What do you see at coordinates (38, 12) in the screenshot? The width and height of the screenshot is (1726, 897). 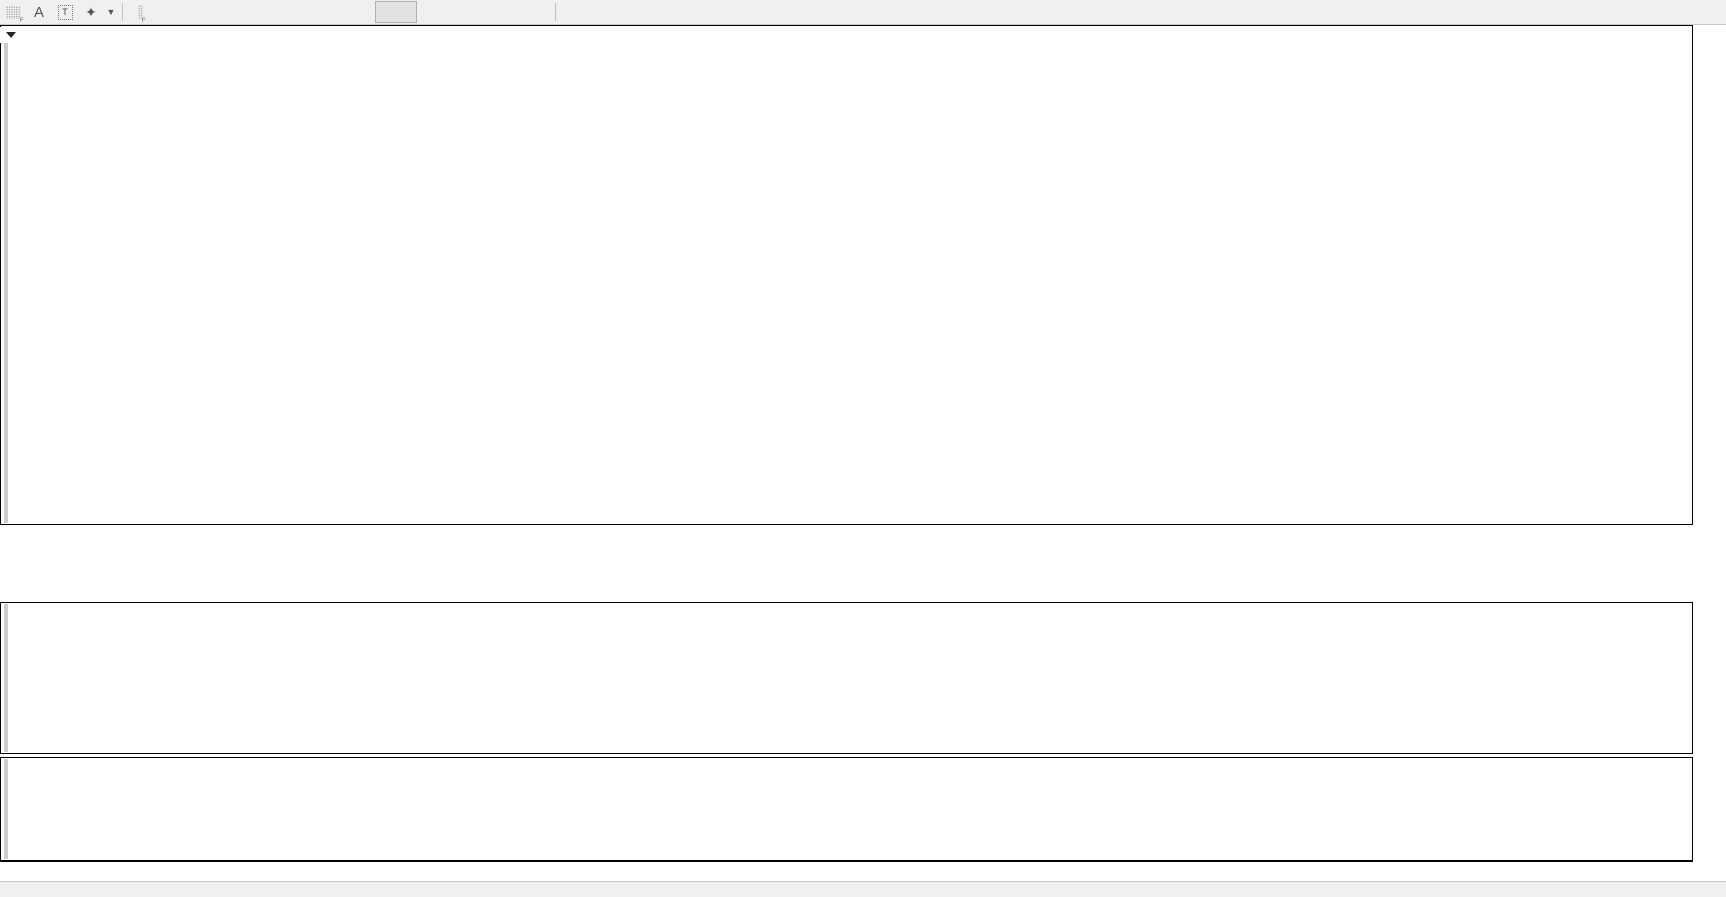 I see `text-label-icon: A` at bounding box center [38, 12].